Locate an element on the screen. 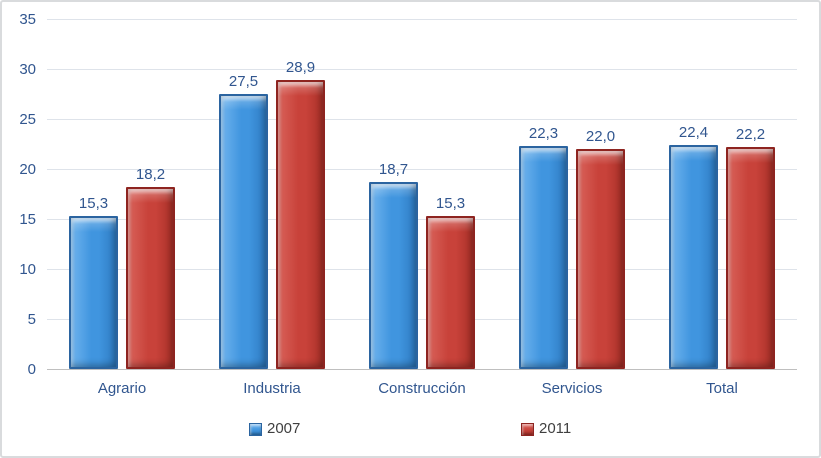 The height and width of the screenshot is (458, 821). x-category-label: Servicios is located at coordinates (572, 388).